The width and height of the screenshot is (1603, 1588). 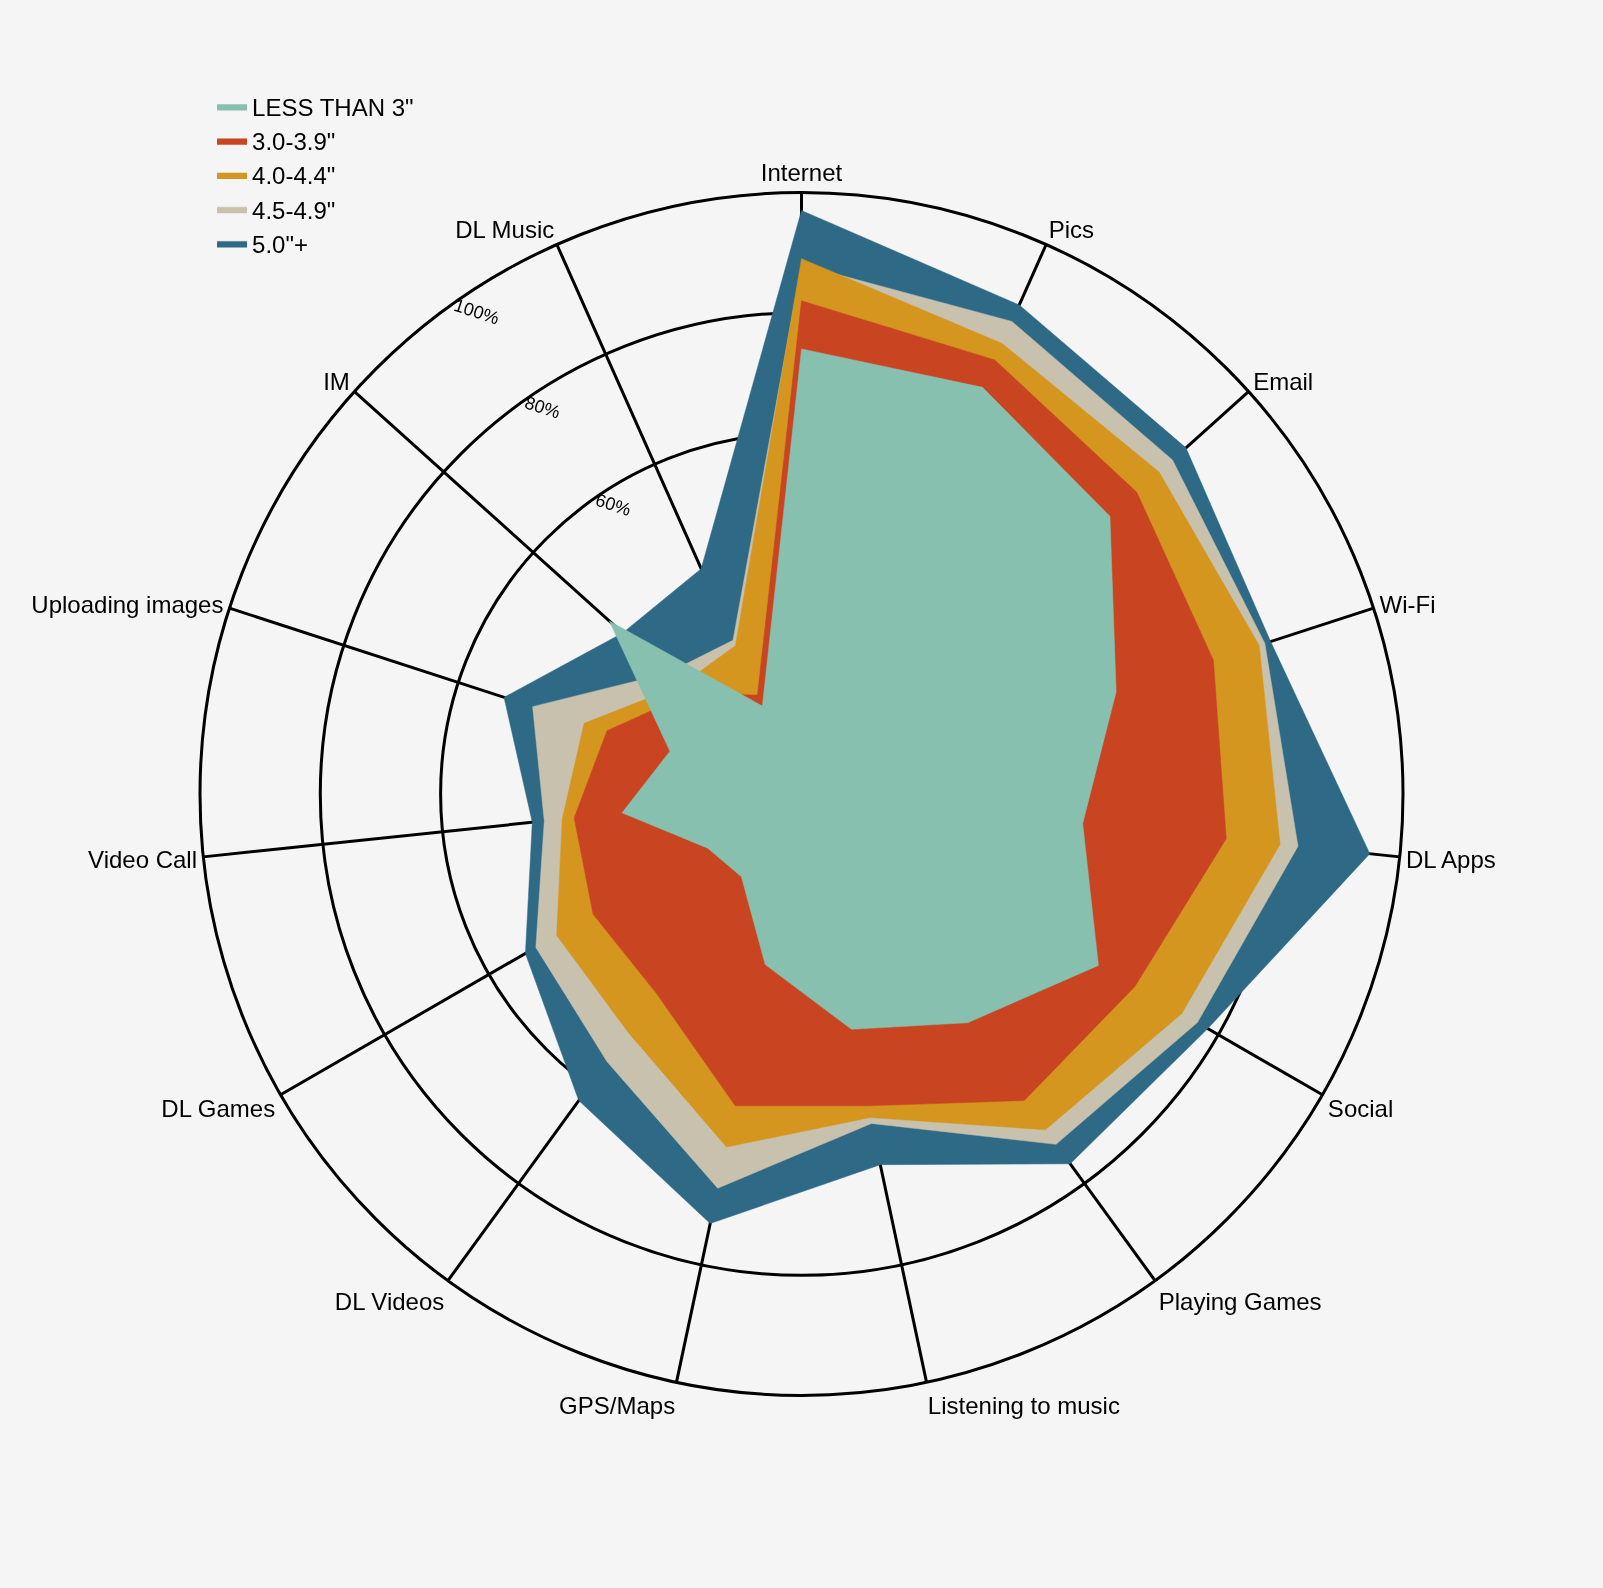 What do you see at coordinates (280, 244) in the screenshot?
I see `legend-label: 5.0"+` at bounding box center [280, 244].